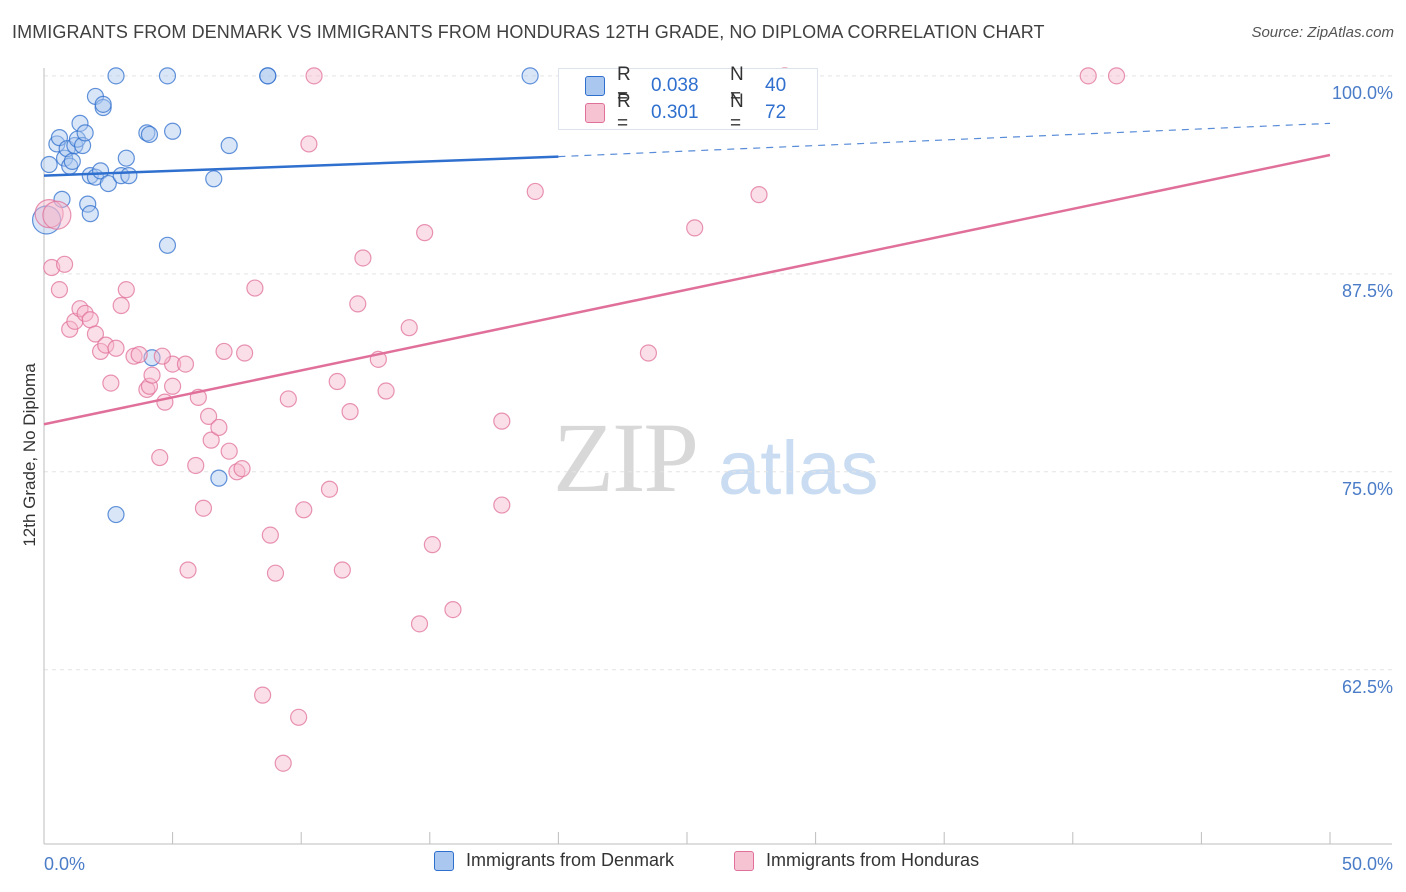  I want to click on legend-item-denmark: Immigrants from Denmark, so click(554, 860).